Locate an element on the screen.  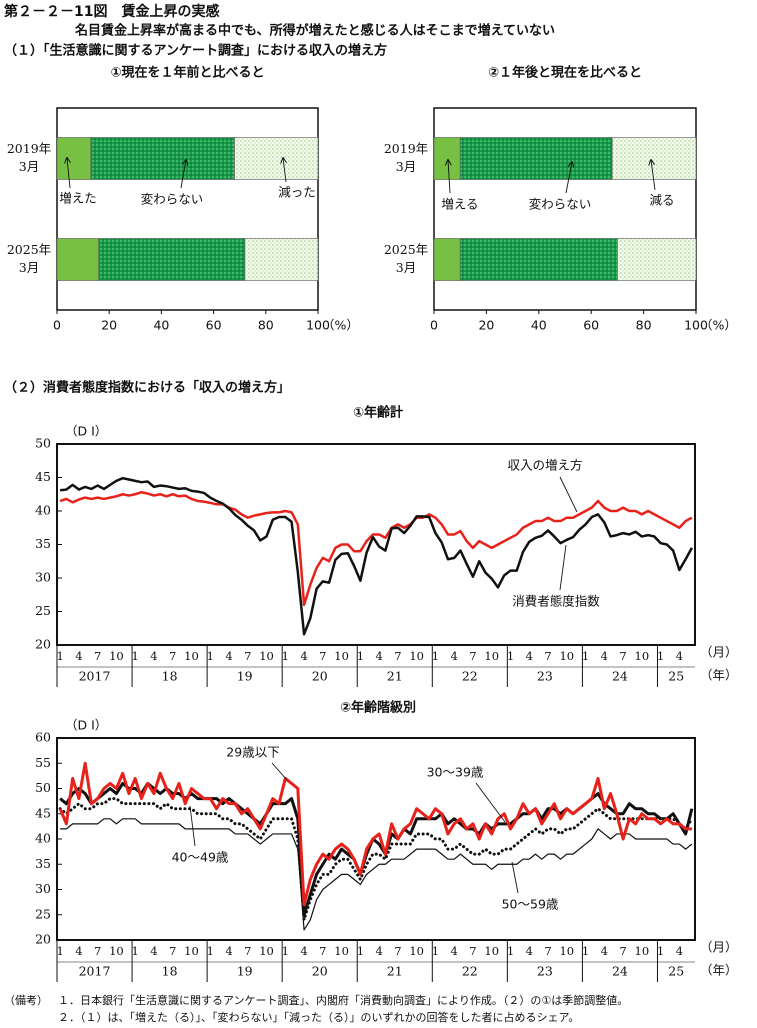
x-group-label: 24 is located at coordinates (620, 676).